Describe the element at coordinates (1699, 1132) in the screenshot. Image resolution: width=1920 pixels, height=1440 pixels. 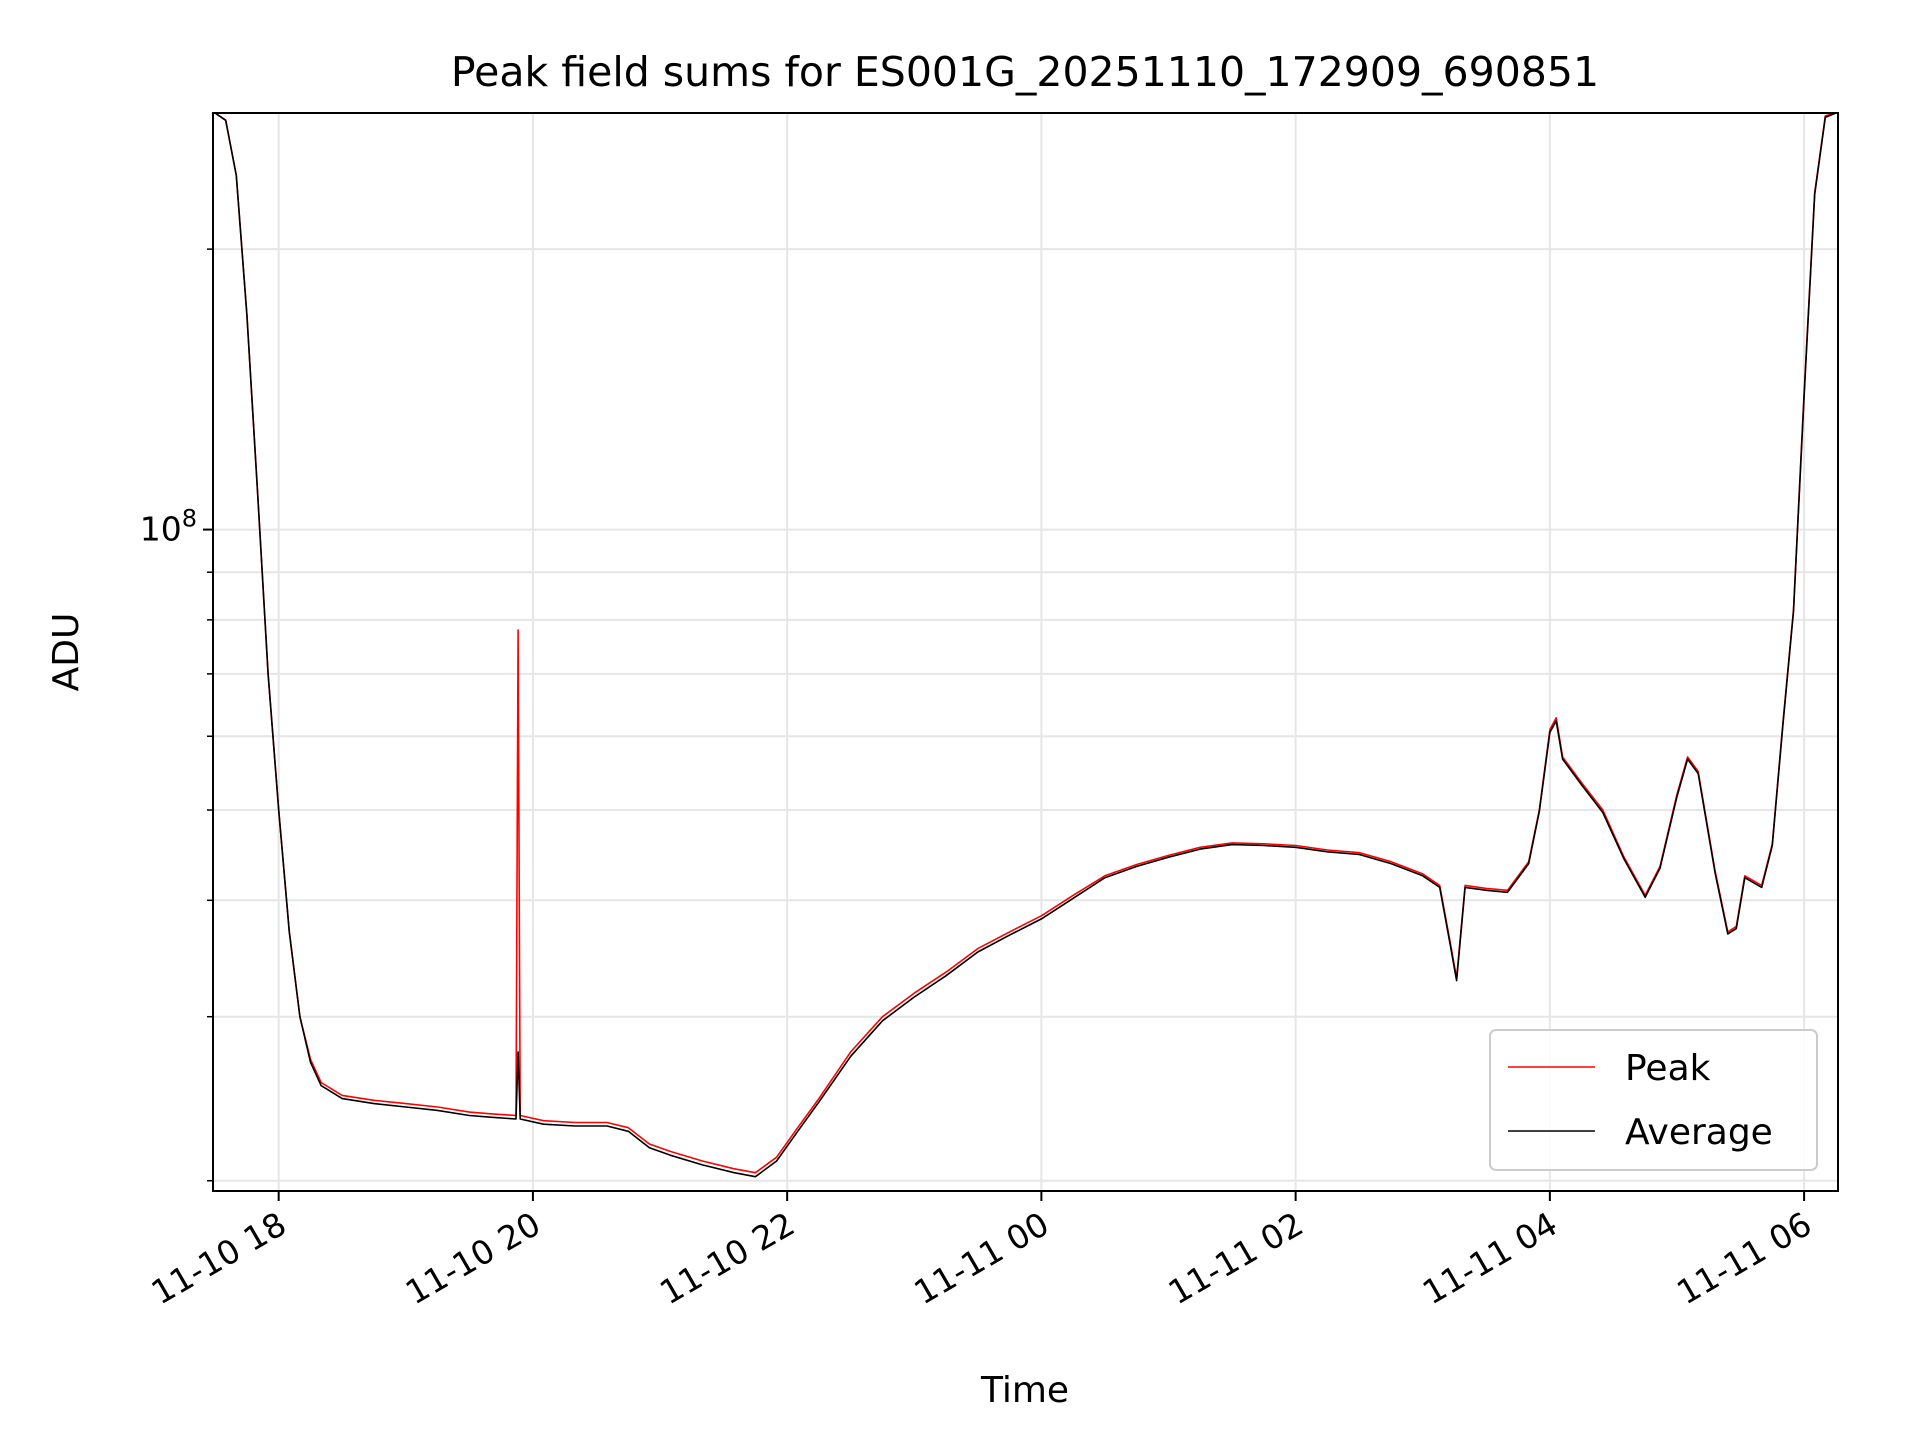
I see `legend-label-average: Average` at that location.